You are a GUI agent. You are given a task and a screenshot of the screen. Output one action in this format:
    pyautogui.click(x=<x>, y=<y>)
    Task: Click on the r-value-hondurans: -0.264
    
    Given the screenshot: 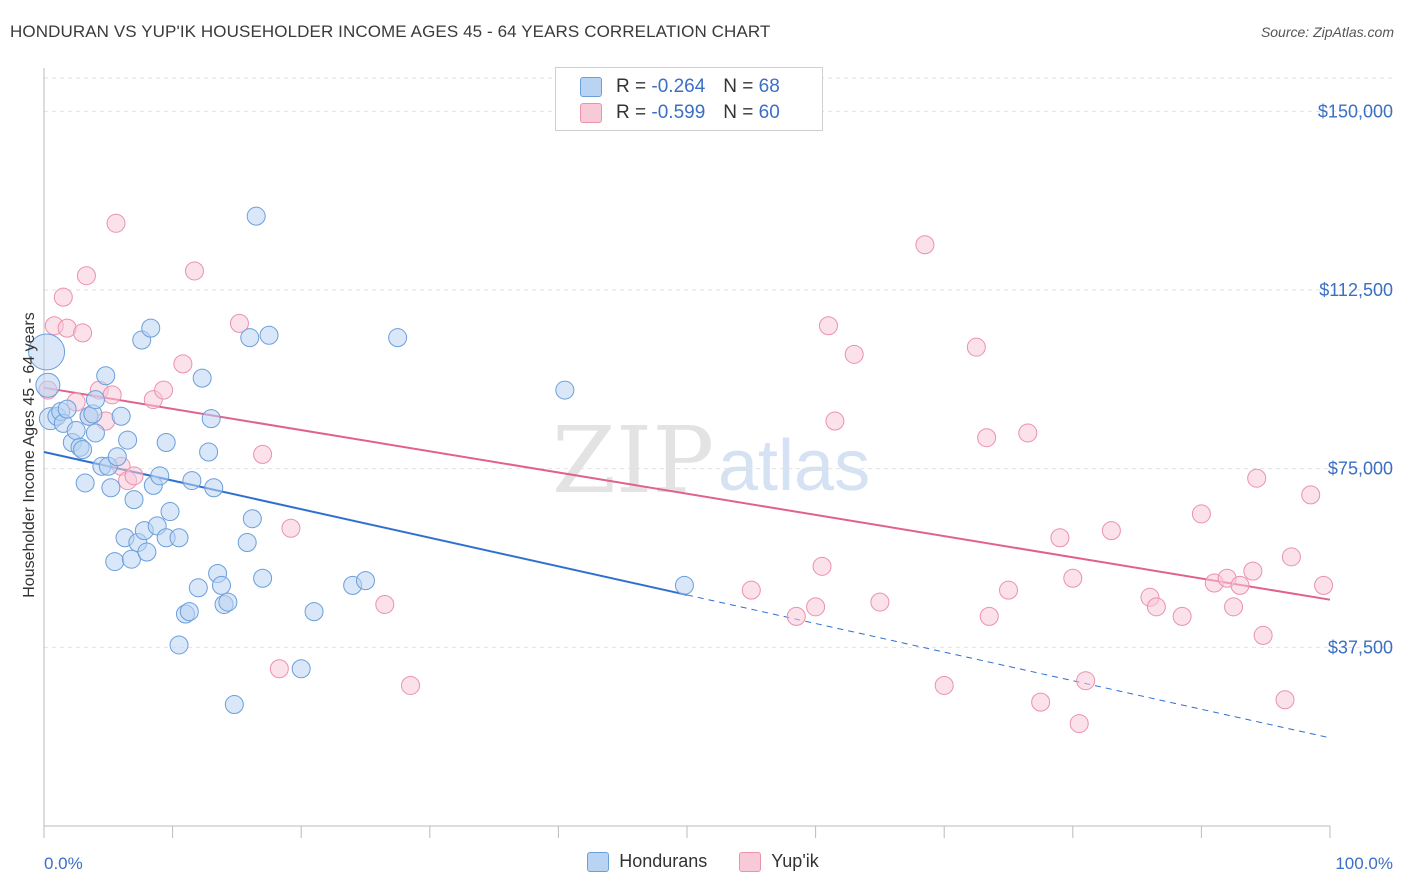 What is the action you would take?
    pyautogui.click(x=678, y=86)
    